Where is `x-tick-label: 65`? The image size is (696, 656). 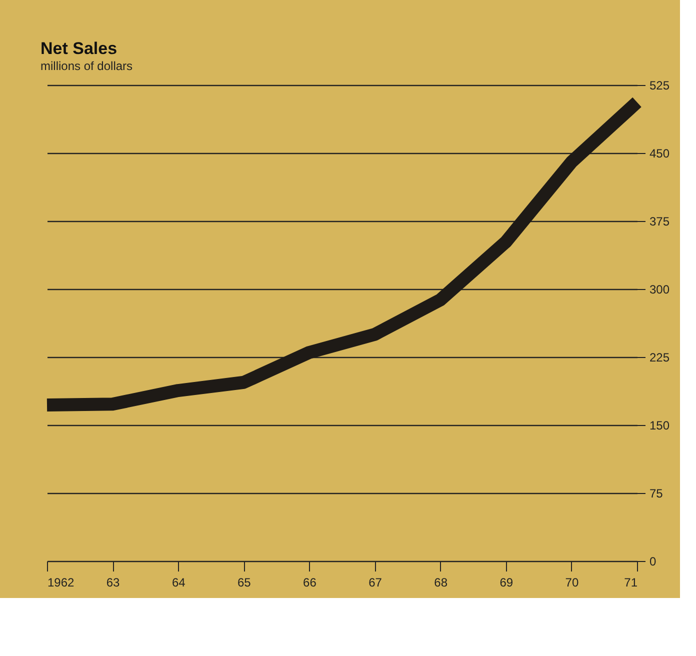
x-tick-label: 65 is located at coordinates (244, 583).